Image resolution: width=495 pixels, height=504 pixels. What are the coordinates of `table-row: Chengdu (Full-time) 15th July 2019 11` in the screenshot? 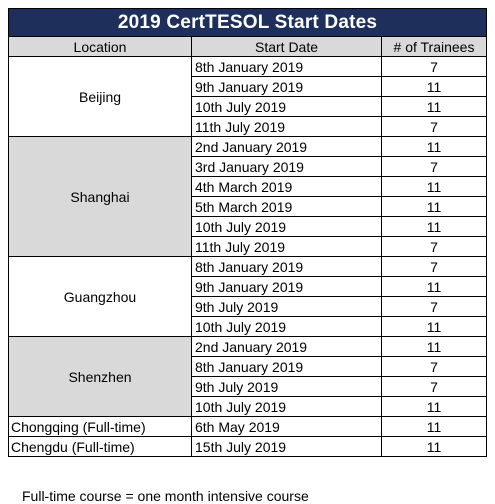 It's located at (247, 446).